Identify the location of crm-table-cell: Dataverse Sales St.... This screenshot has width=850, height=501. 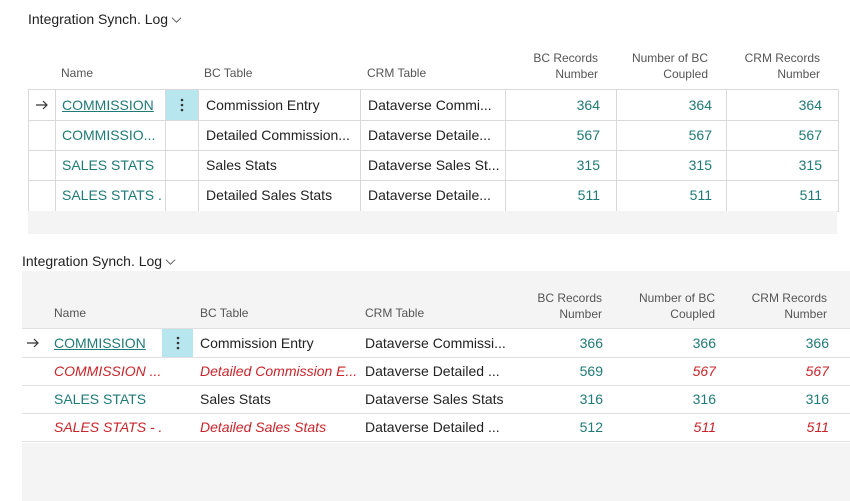
(434, 165).